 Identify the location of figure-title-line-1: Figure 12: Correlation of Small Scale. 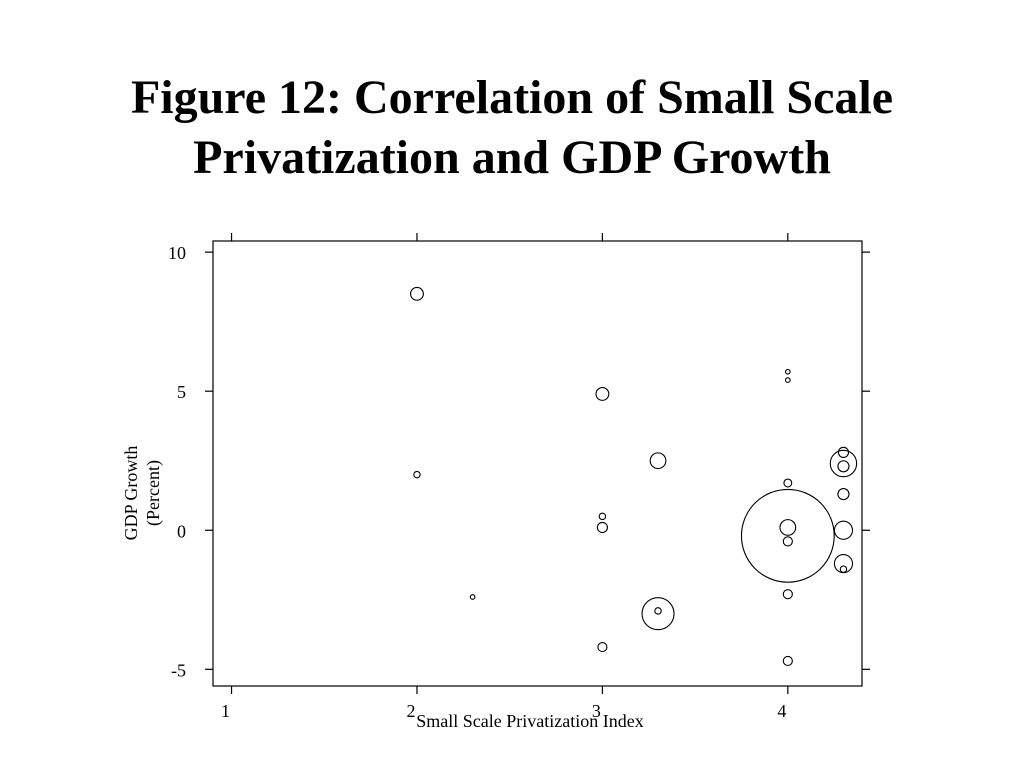
(512, 97).